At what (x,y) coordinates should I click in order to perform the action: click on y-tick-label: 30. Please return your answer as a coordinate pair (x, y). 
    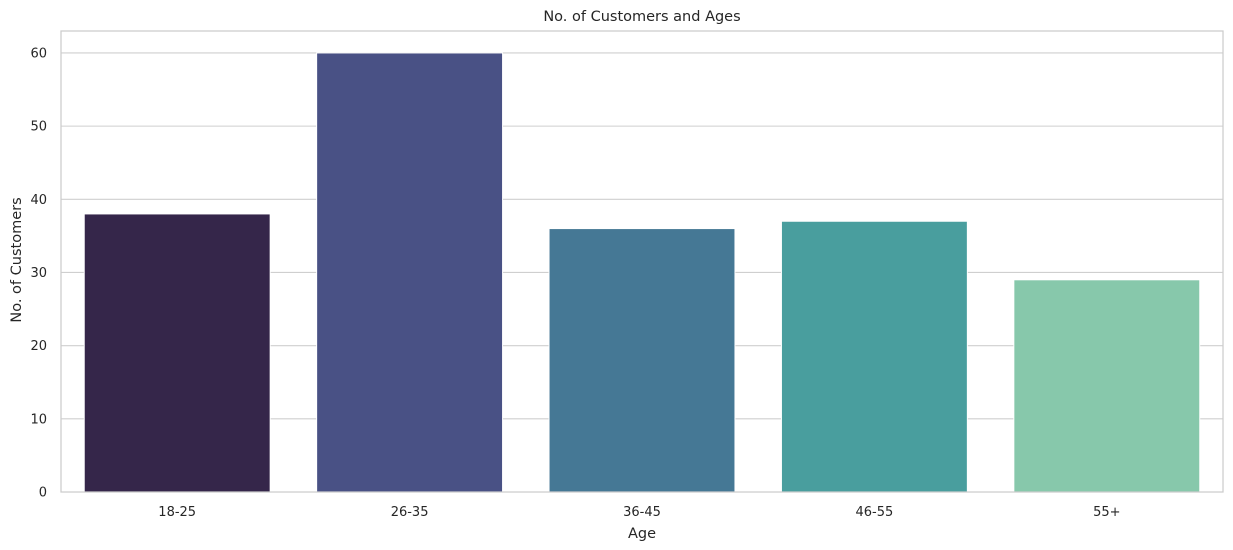
    Looking at the image, I should click on (38, 273).